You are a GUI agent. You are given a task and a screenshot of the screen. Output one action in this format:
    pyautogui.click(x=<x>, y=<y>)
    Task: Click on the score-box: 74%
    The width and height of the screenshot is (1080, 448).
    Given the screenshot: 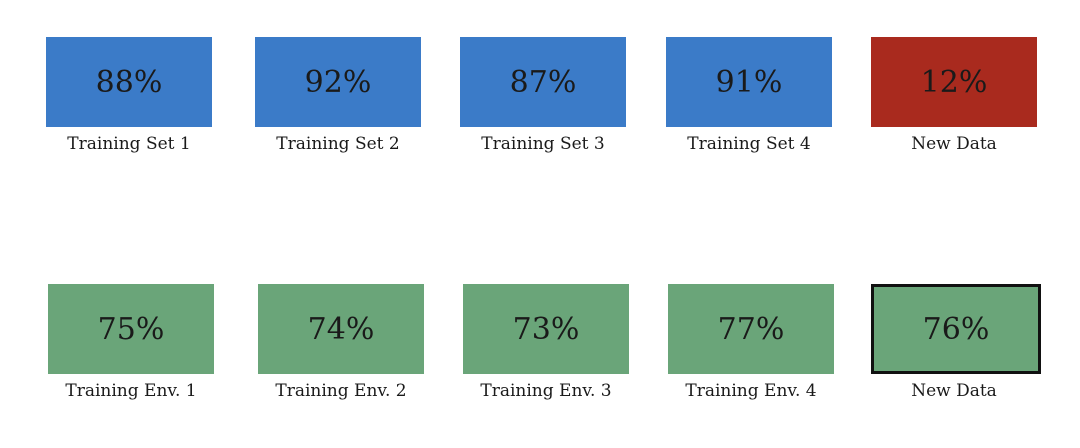 What is the action you would take?
    pyautogui.click(x=341, y=329)
    